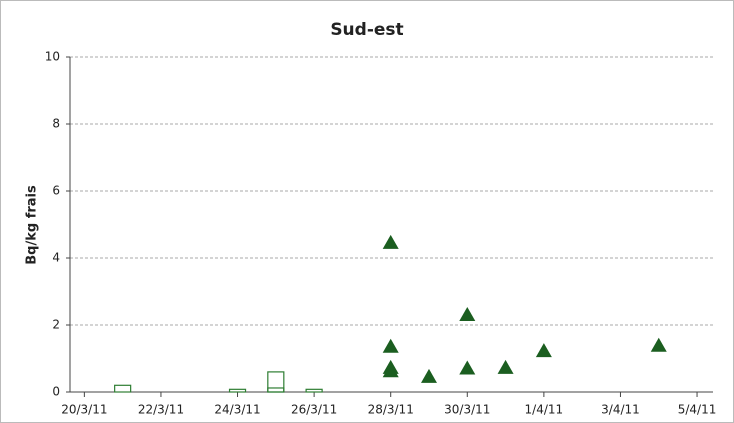 This screenshot has height=423, width=734. What do you see at coordinates (56, 191) in the screenshot?
I see `y-tick-label: 6` at bounding box center [56, 191].